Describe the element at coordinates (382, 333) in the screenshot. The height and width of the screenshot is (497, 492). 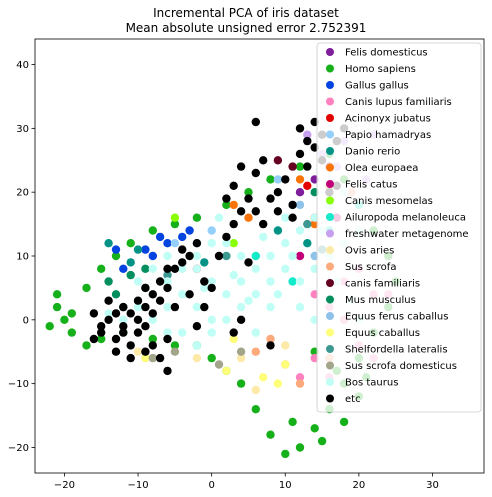
I see `legend-label: Equus caballus` at that location.